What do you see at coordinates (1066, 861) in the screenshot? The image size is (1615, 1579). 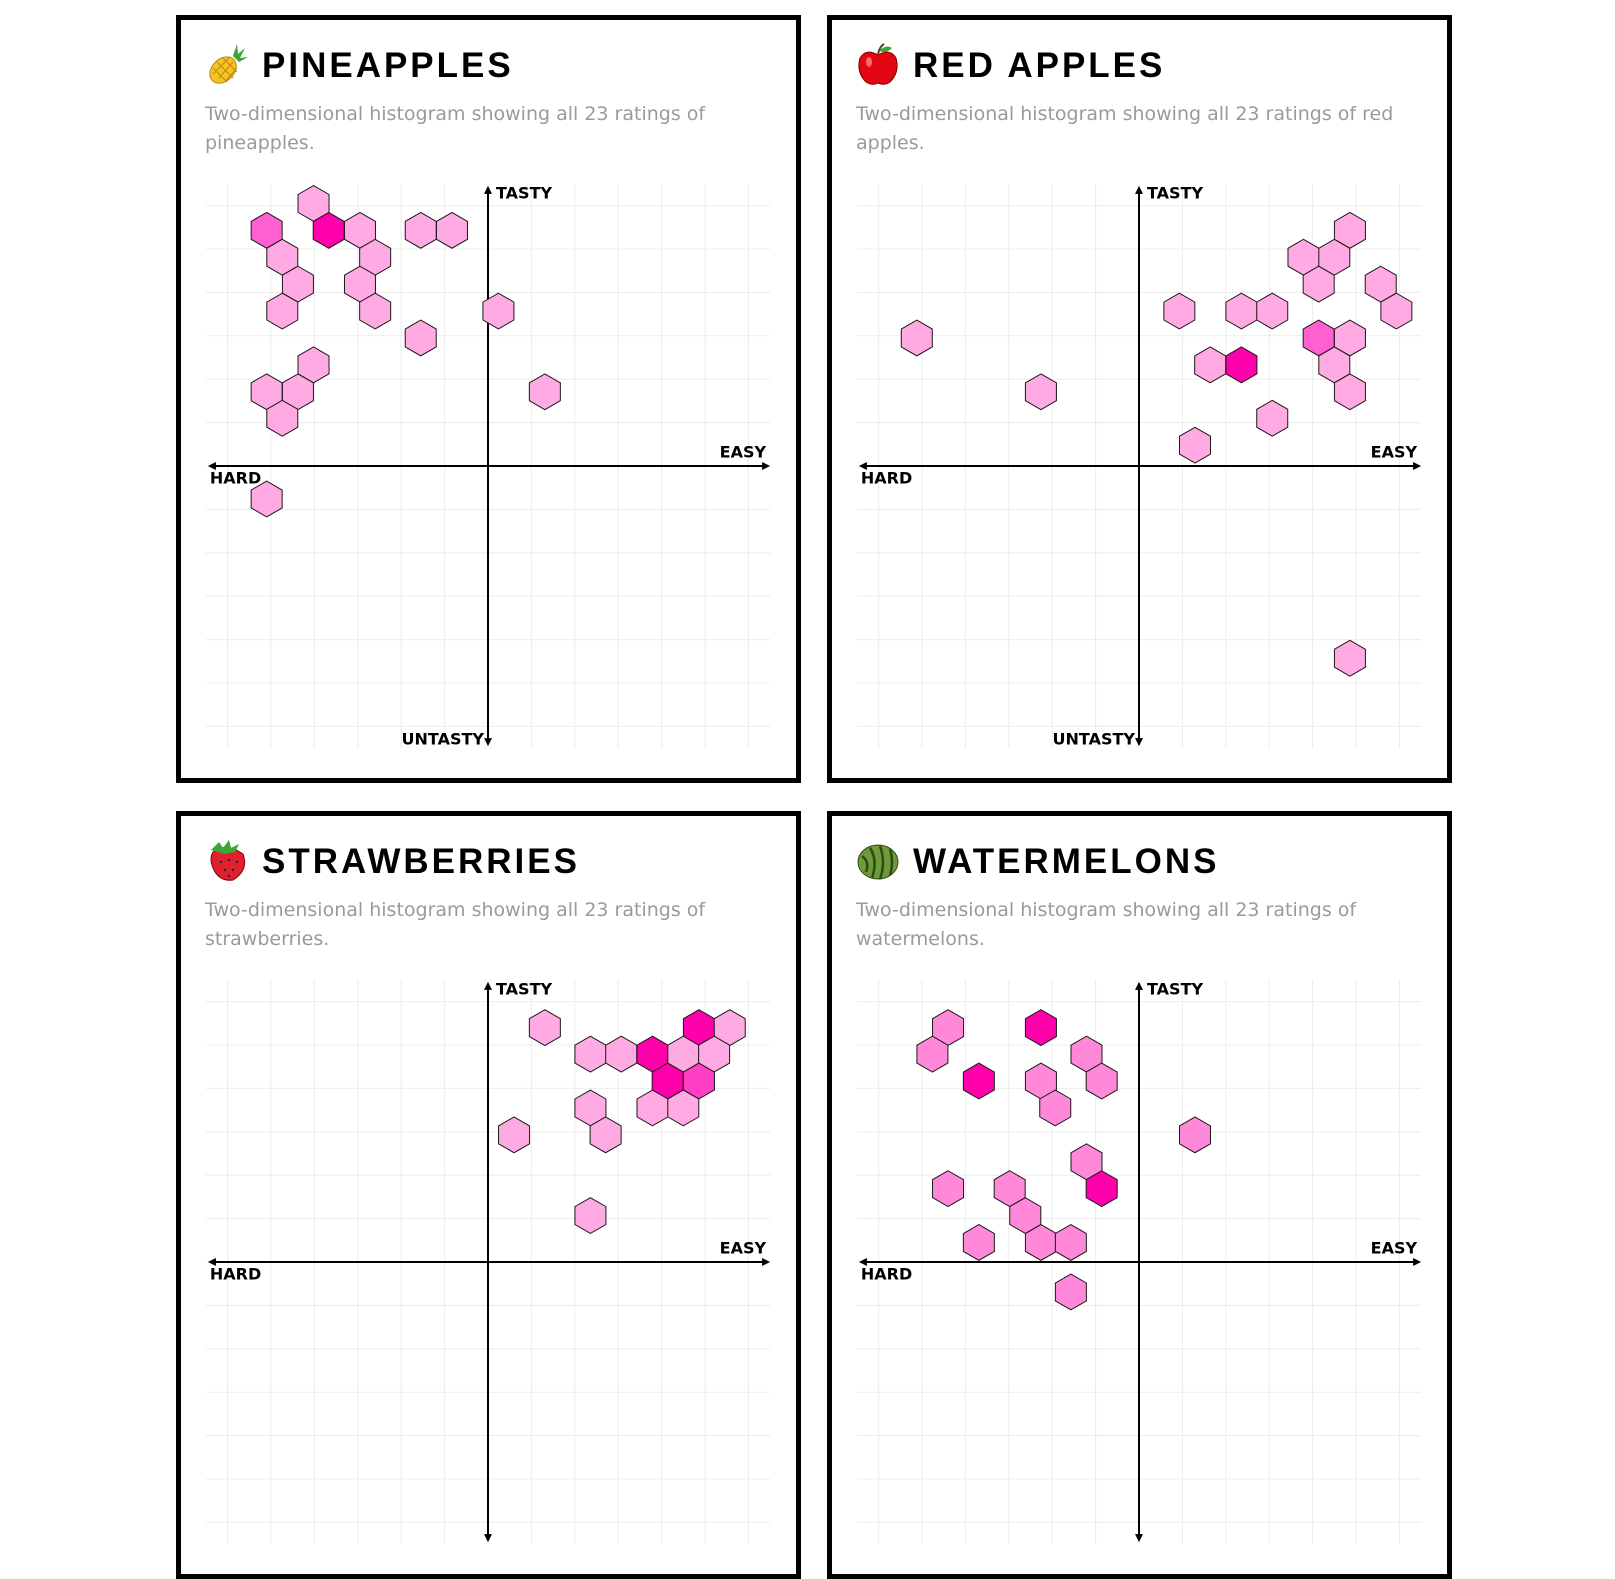 I see `chart-title: WATERMELONS` at bounding box center [1066, 861].